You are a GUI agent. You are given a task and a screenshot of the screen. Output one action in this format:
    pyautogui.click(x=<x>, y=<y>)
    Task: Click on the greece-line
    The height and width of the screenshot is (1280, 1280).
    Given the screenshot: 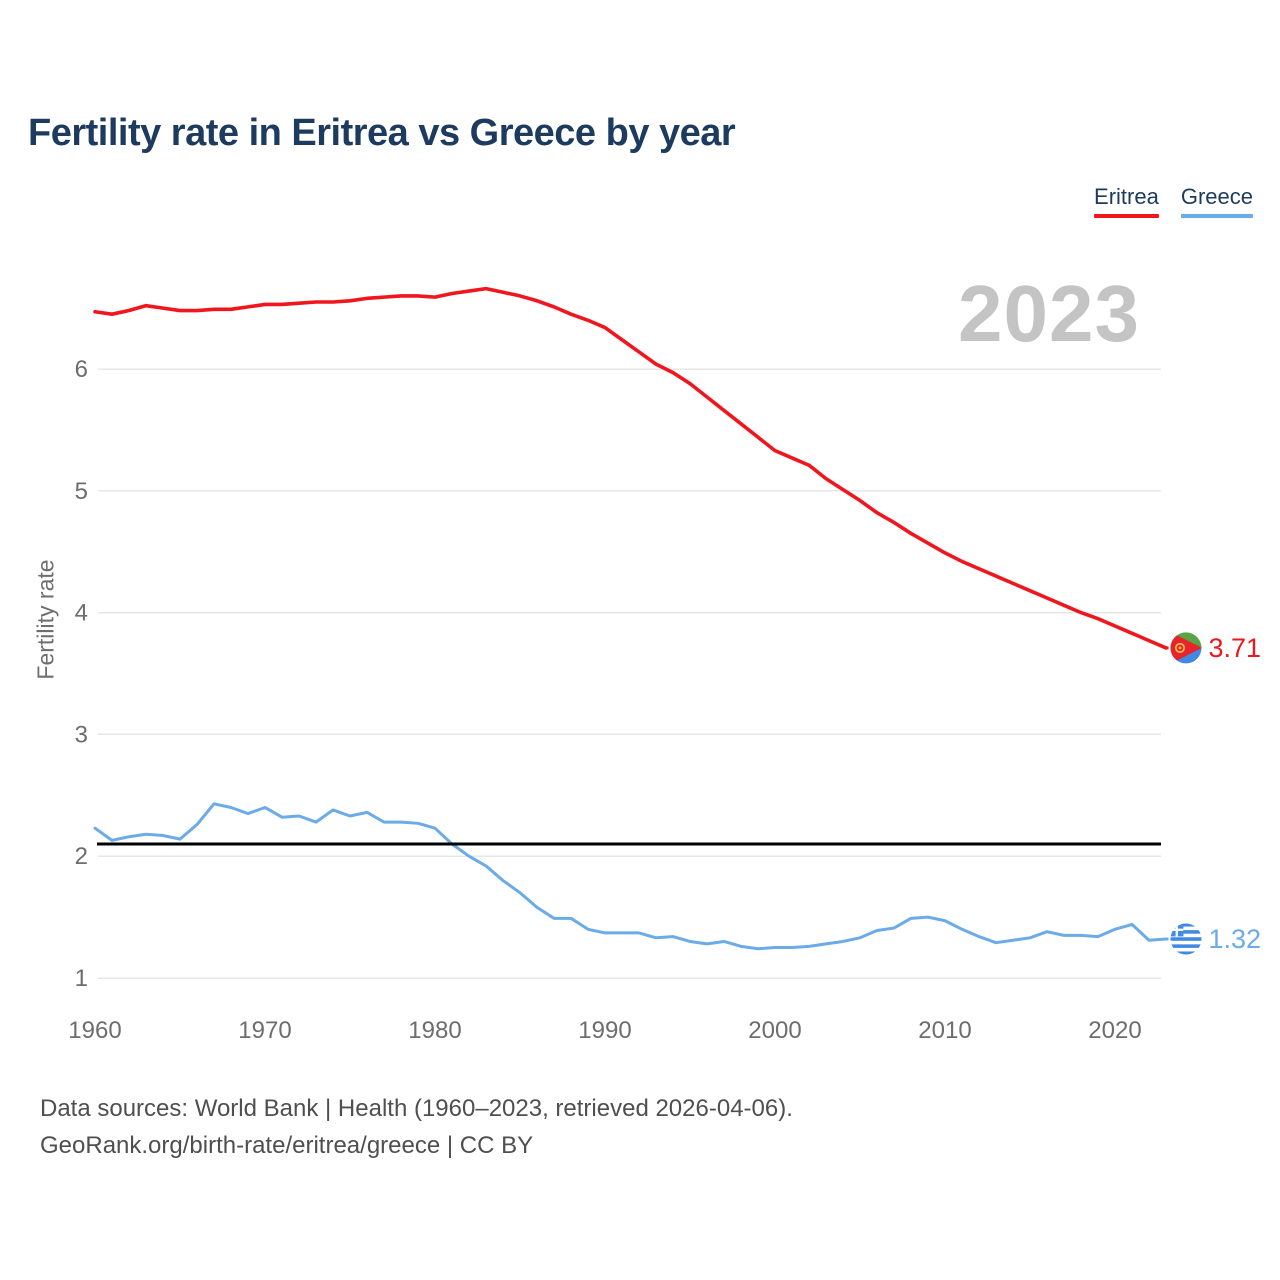 What is the action you would take?
    pyautogui.click(x=630, y=876)
    